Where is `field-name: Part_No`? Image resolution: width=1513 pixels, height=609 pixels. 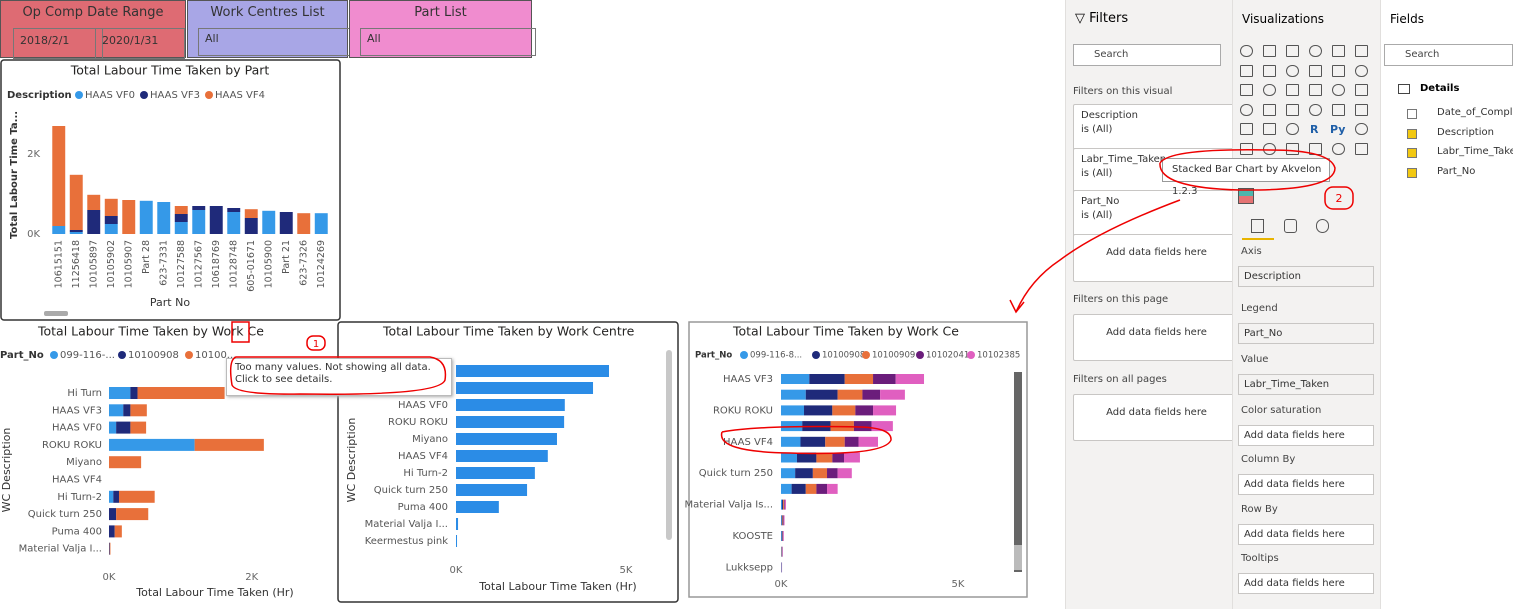
field-name: Part_No is located at coordinates (1456, 172).